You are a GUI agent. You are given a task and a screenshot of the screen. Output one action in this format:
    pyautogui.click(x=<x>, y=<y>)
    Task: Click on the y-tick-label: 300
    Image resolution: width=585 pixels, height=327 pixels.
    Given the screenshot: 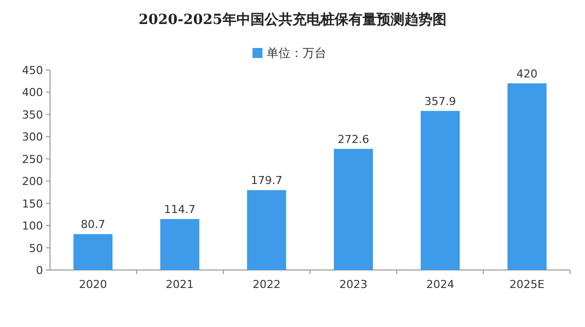 What is the action you would take?
    pyautogui.click(x=32, y=137)
    